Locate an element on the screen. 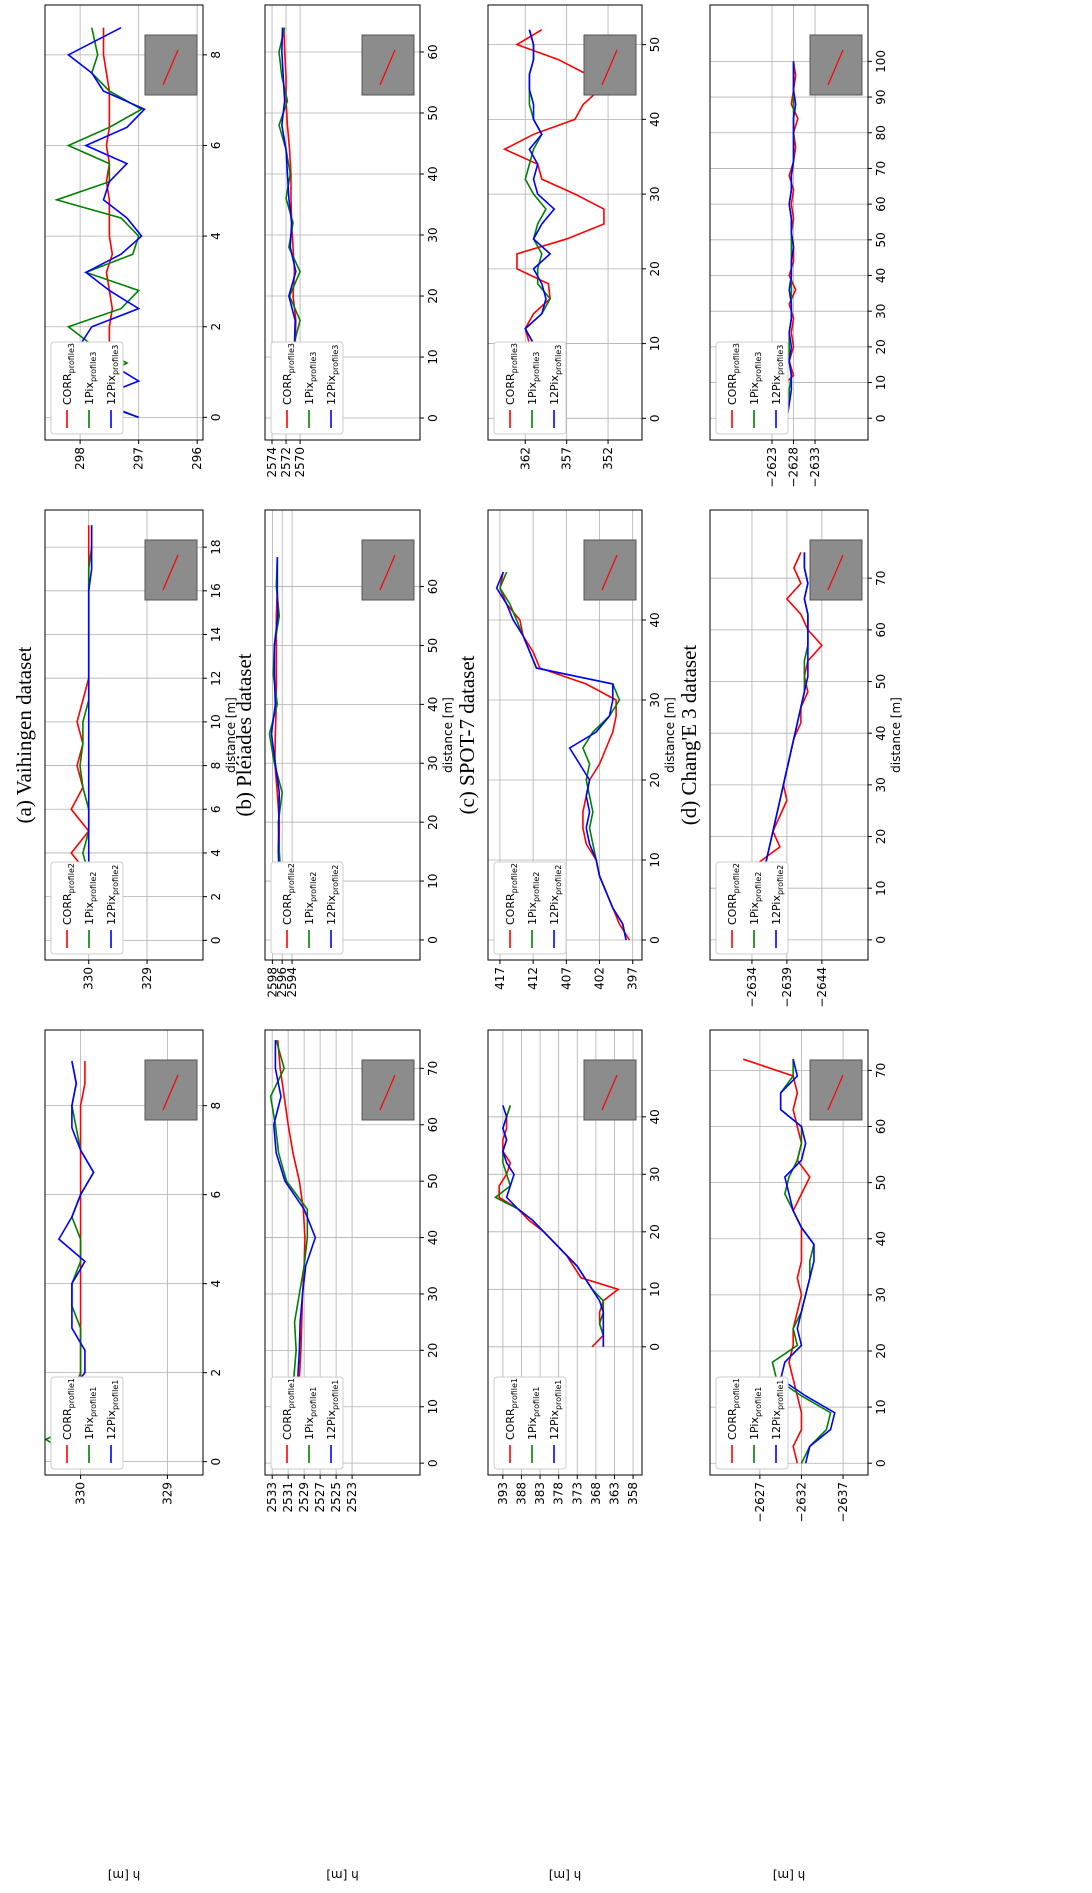 The width and height of the screenshot is (1092, 1893). y-tick-label: 407 is located at coordinates (566, 978).